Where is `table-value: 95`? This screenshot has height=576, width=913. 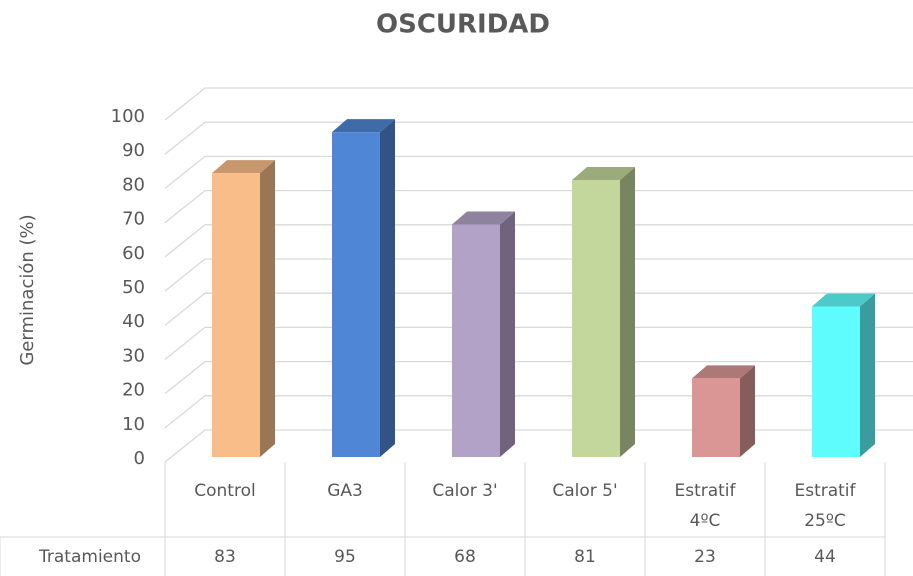
table-value: 95 is located at coordinates (345, 557).